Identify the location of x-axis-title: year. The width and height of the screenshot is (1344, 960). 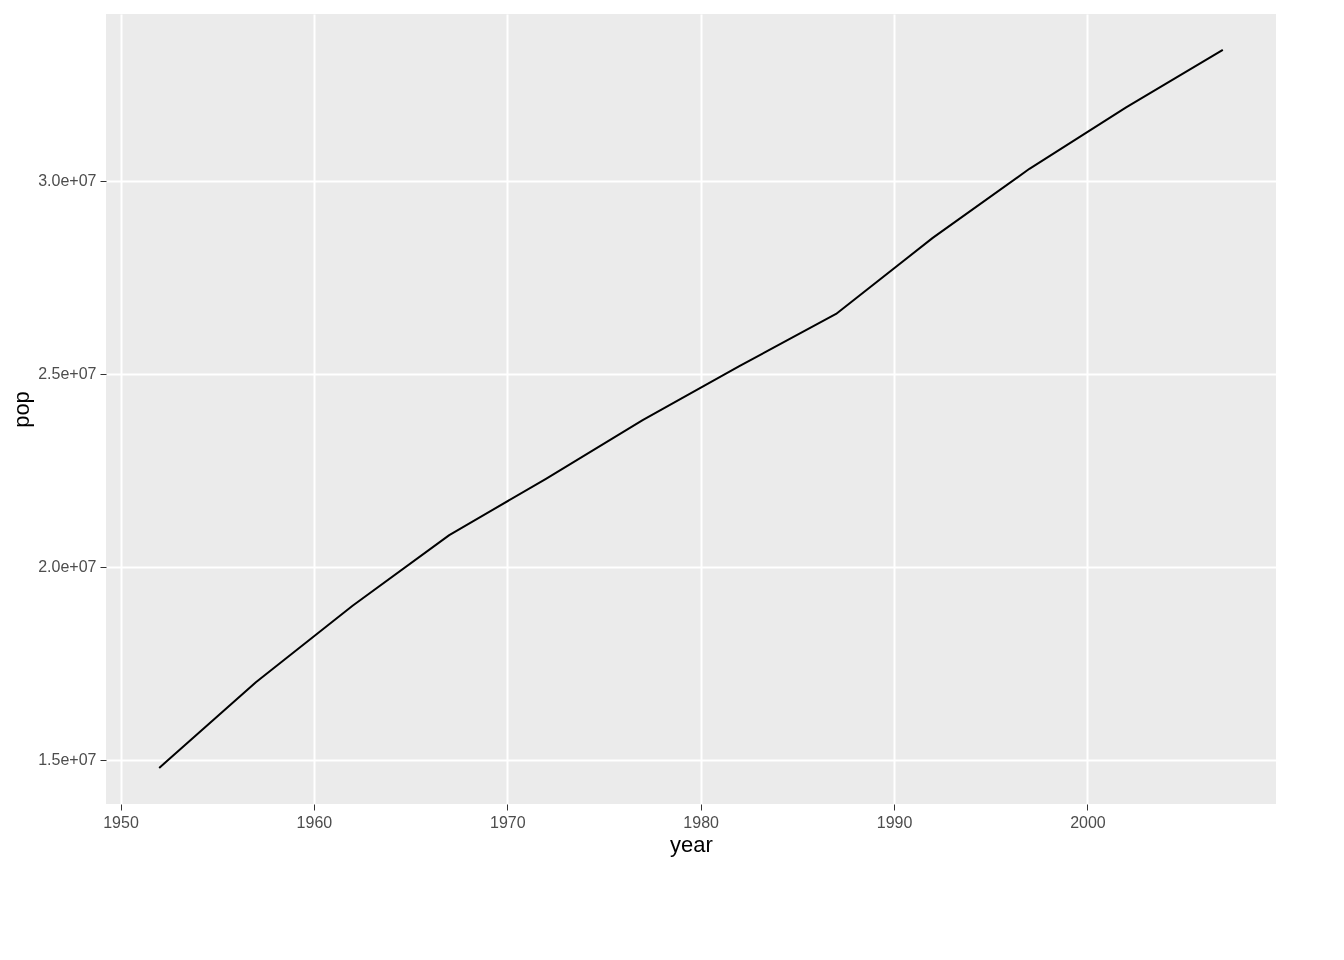
(691, 844).